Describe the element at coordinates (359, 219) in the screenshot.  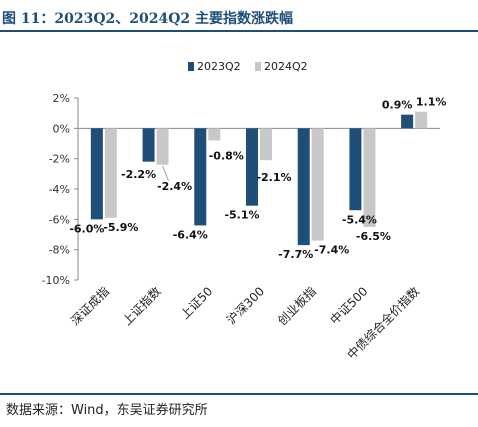
I see `data-label: -5.4%` at that location.